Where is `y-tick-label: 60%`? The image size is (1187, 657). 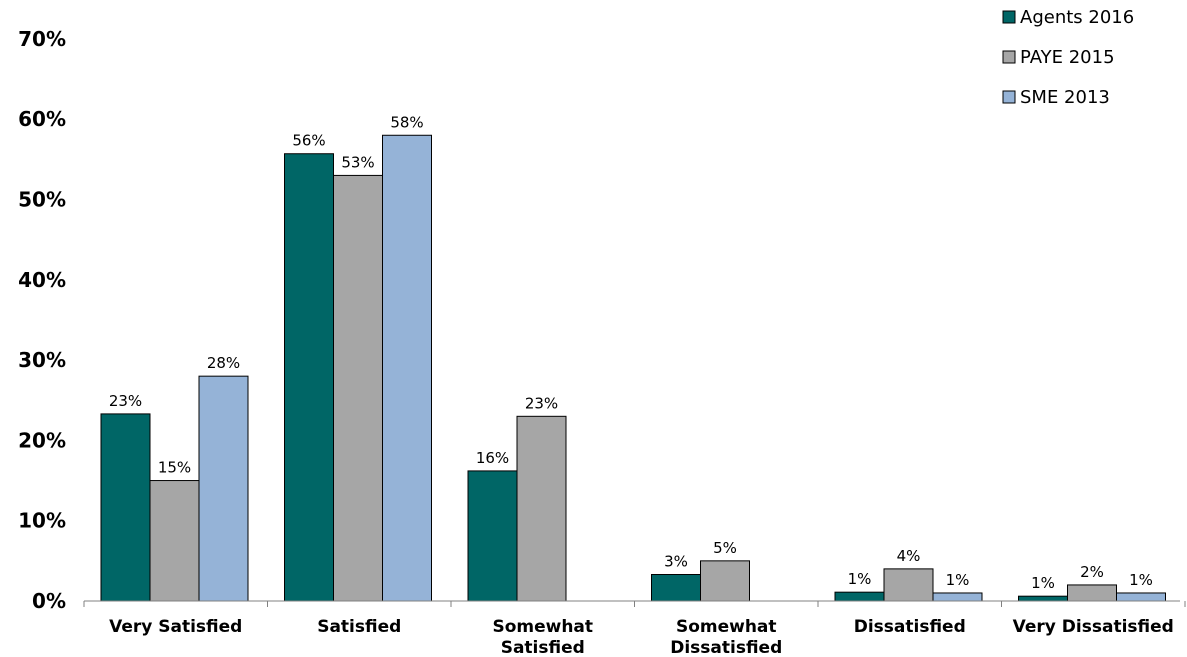 y-tick-label: 60% is located at coordinates (42, 119).